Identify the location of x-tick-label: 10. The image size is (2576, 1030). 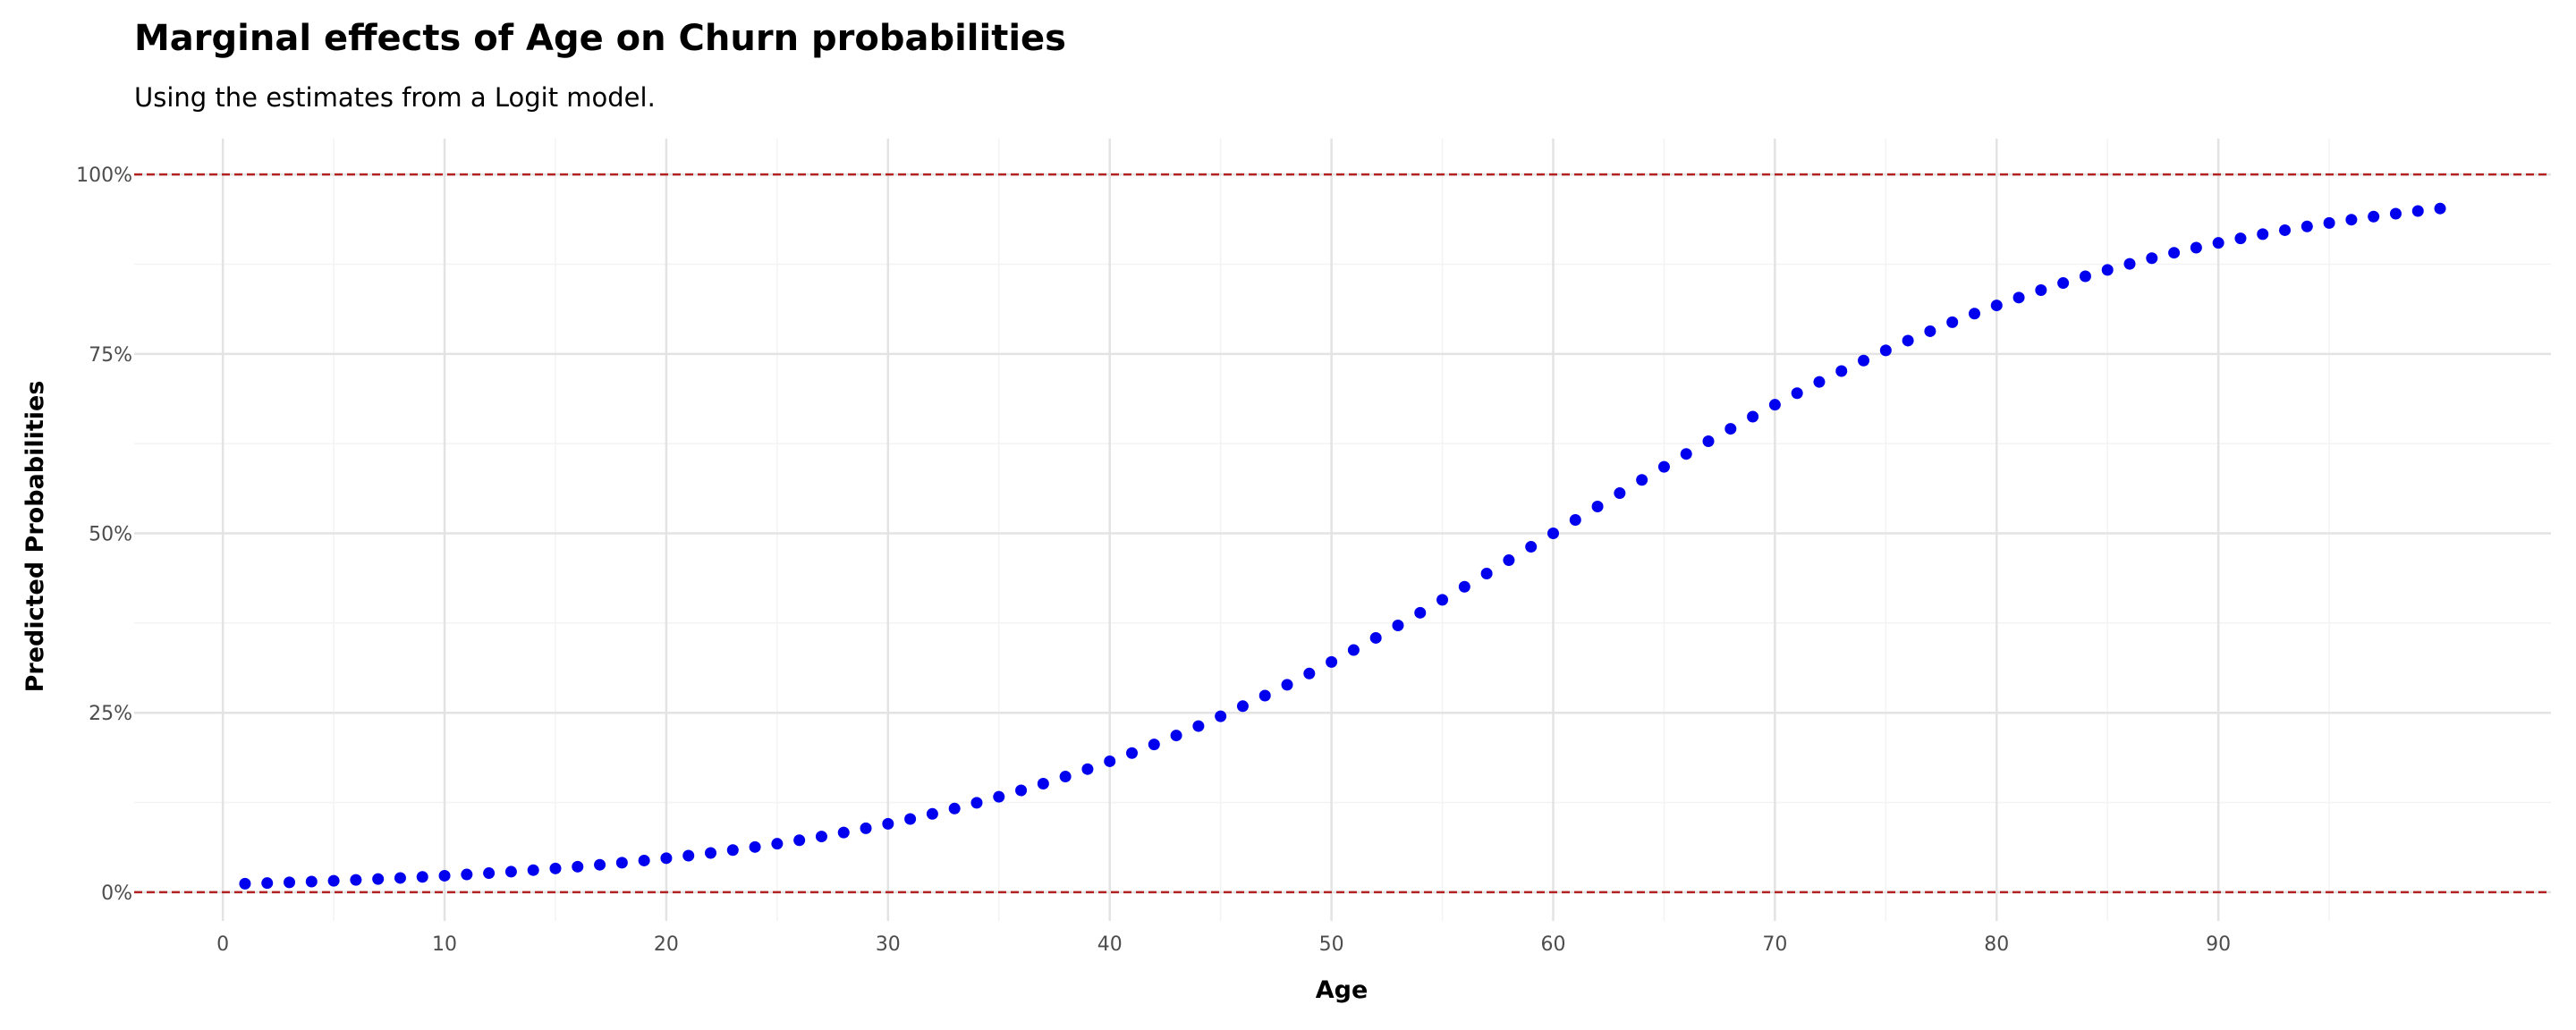
(444, 944).